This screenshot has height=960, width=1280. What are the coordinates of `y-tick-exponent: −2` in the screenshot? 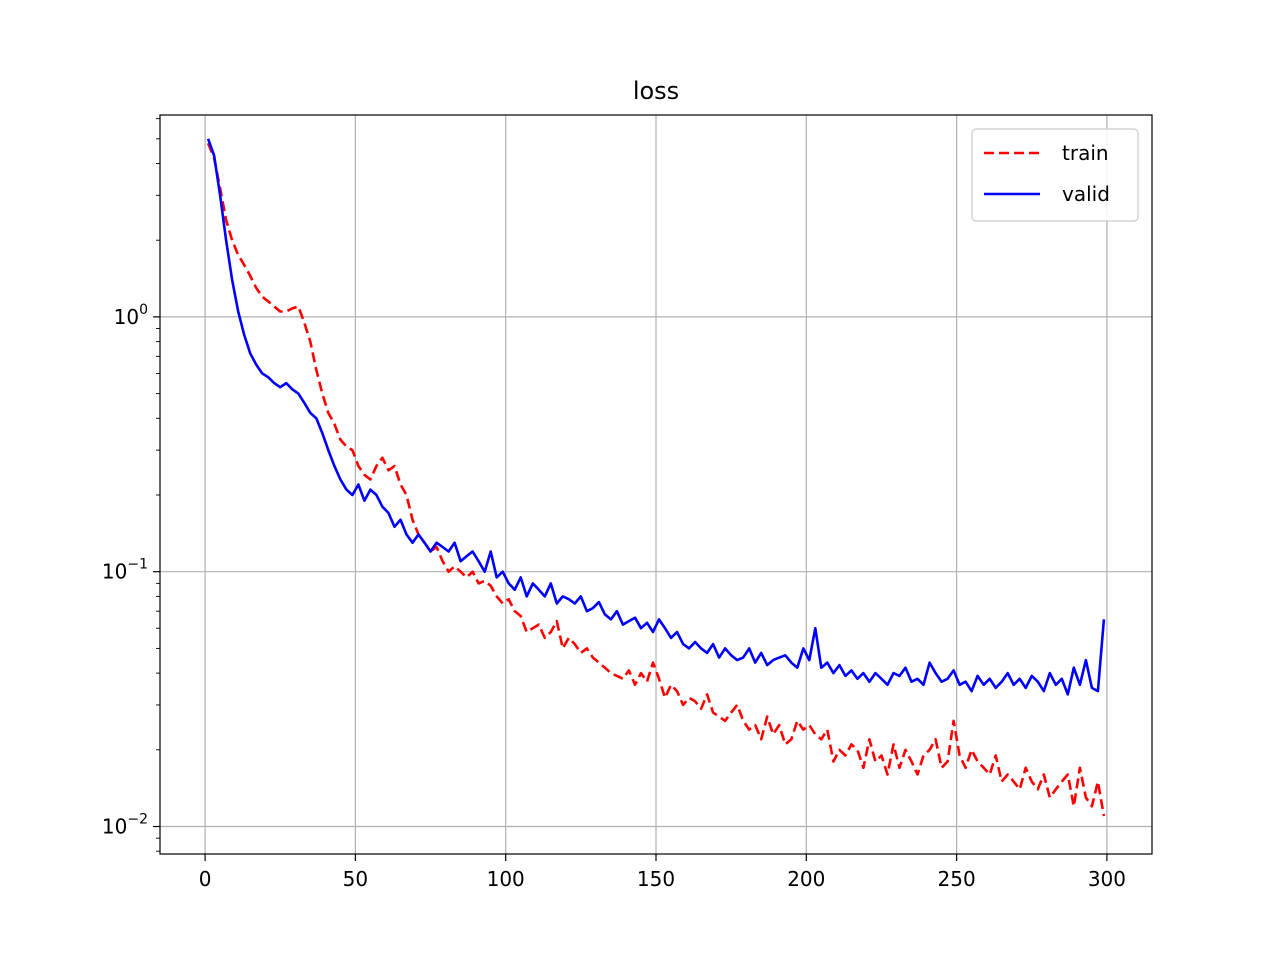 It's located at (137, 820).